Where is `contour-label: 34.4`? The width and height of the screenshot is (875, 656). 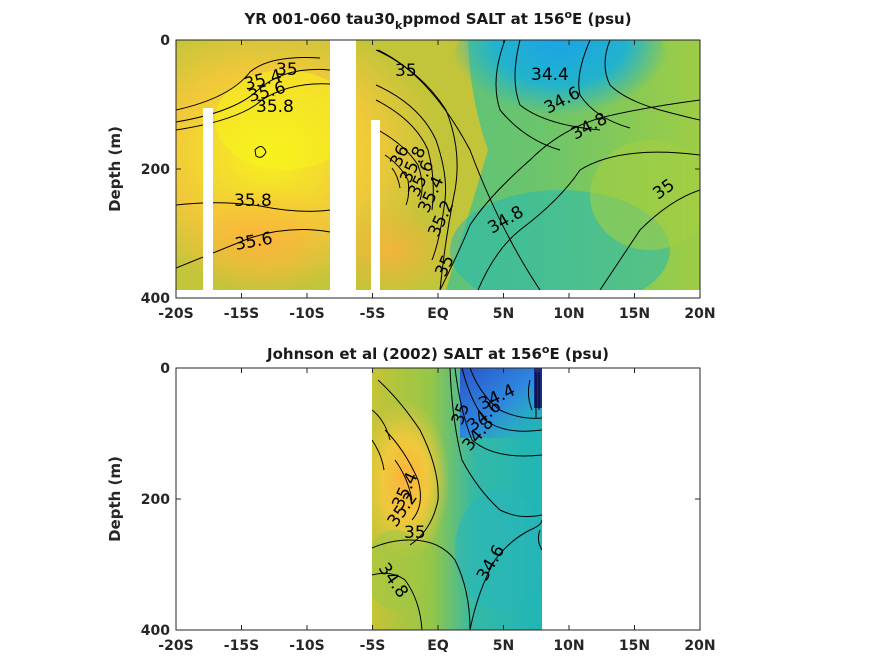
contour-label: 34.4 is located at coordinates (550, 75).